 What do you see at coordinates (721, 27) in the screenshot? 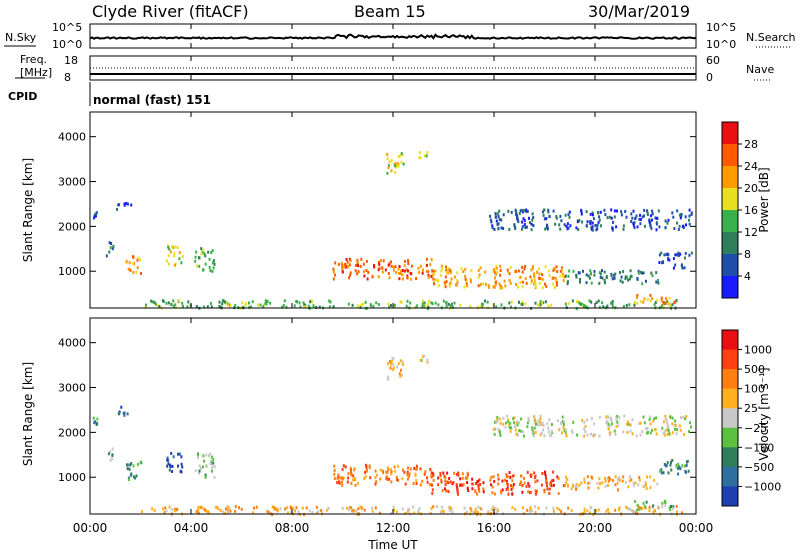
I see `nsearch-tick-top: 10^5` at bounding box center [721, 27].